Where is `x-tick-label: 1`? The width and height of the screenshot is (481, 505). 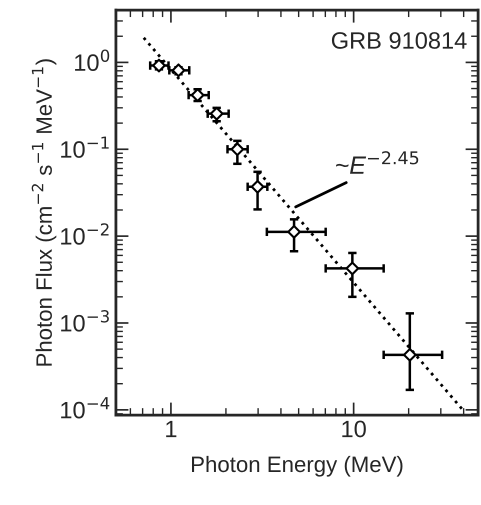 x-tick-label: 1 is located at coordinates (171, 429).